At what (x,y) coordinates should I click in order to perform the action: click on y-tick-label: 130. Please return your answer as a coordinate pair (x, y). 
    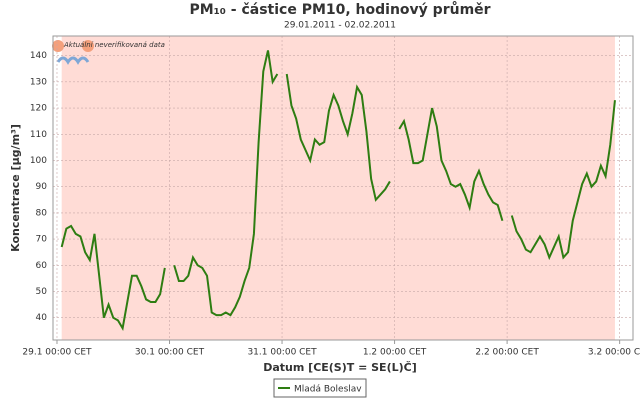
    Looking at the image, I should click on (38, 82).